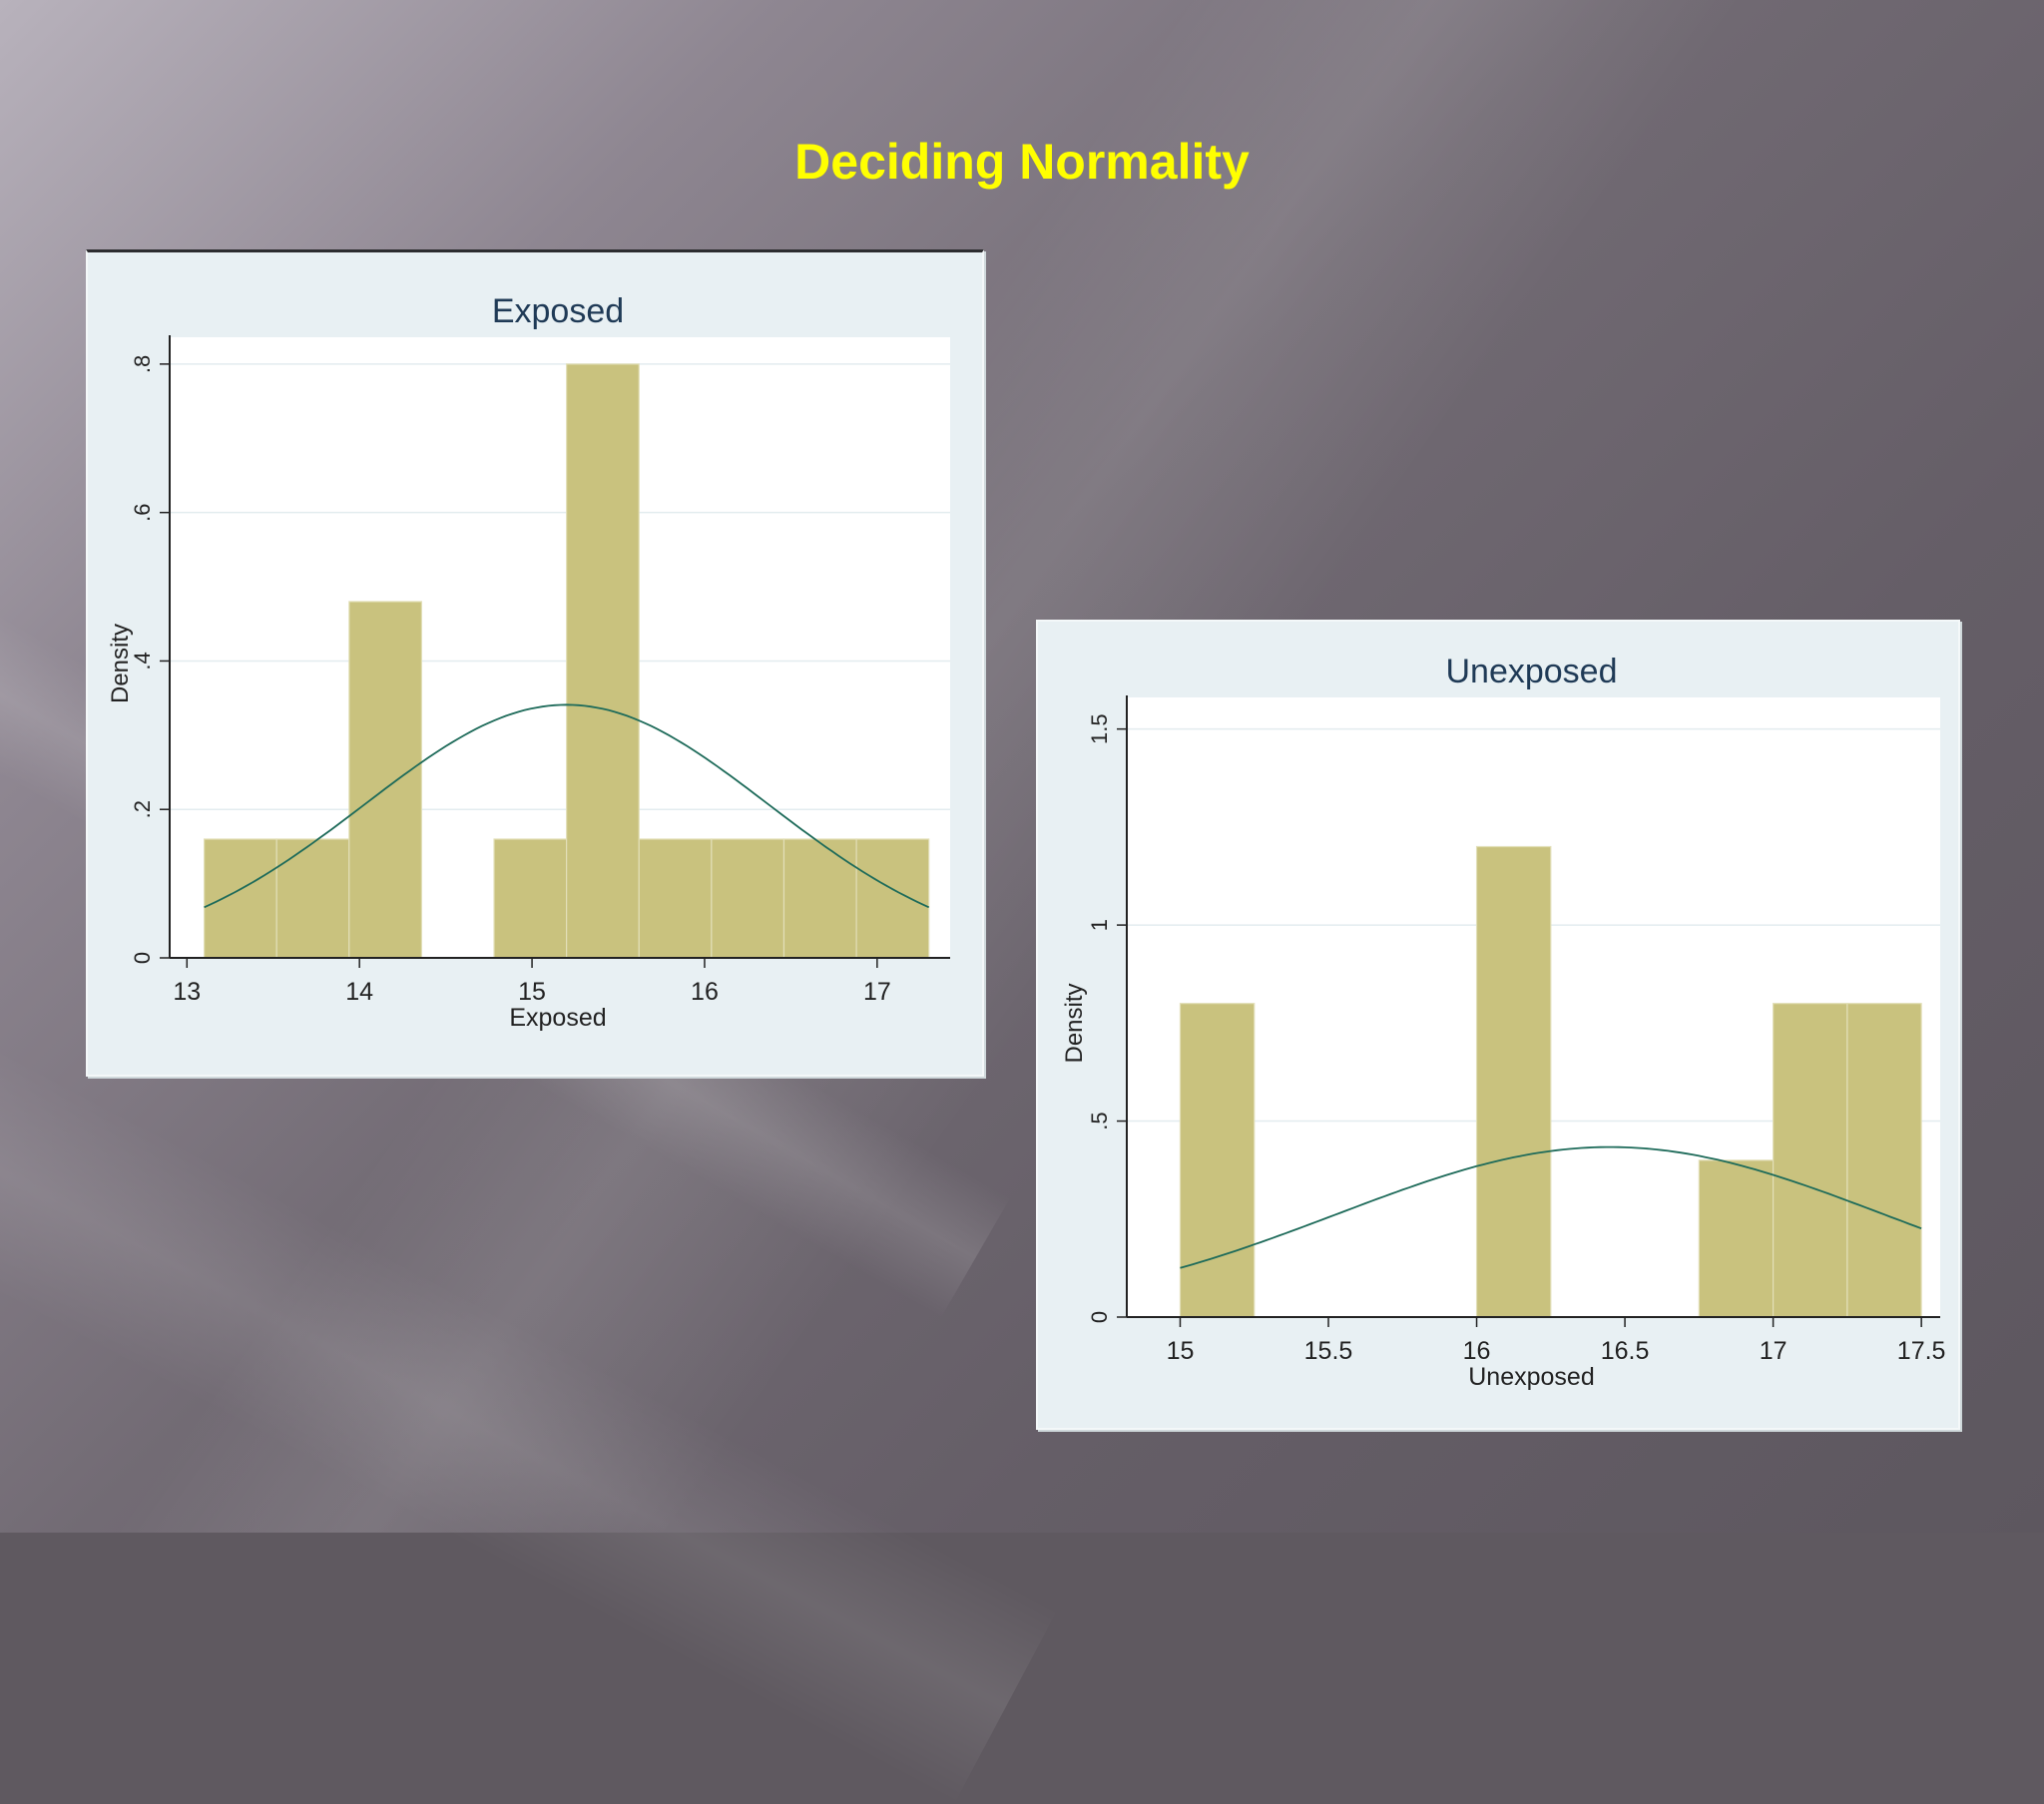 The width and height of the screenshot is (2044, 1804). Describe the element at coordinates (142, 512) in the screenshot. I see `y-tick-label: .6` at that location.